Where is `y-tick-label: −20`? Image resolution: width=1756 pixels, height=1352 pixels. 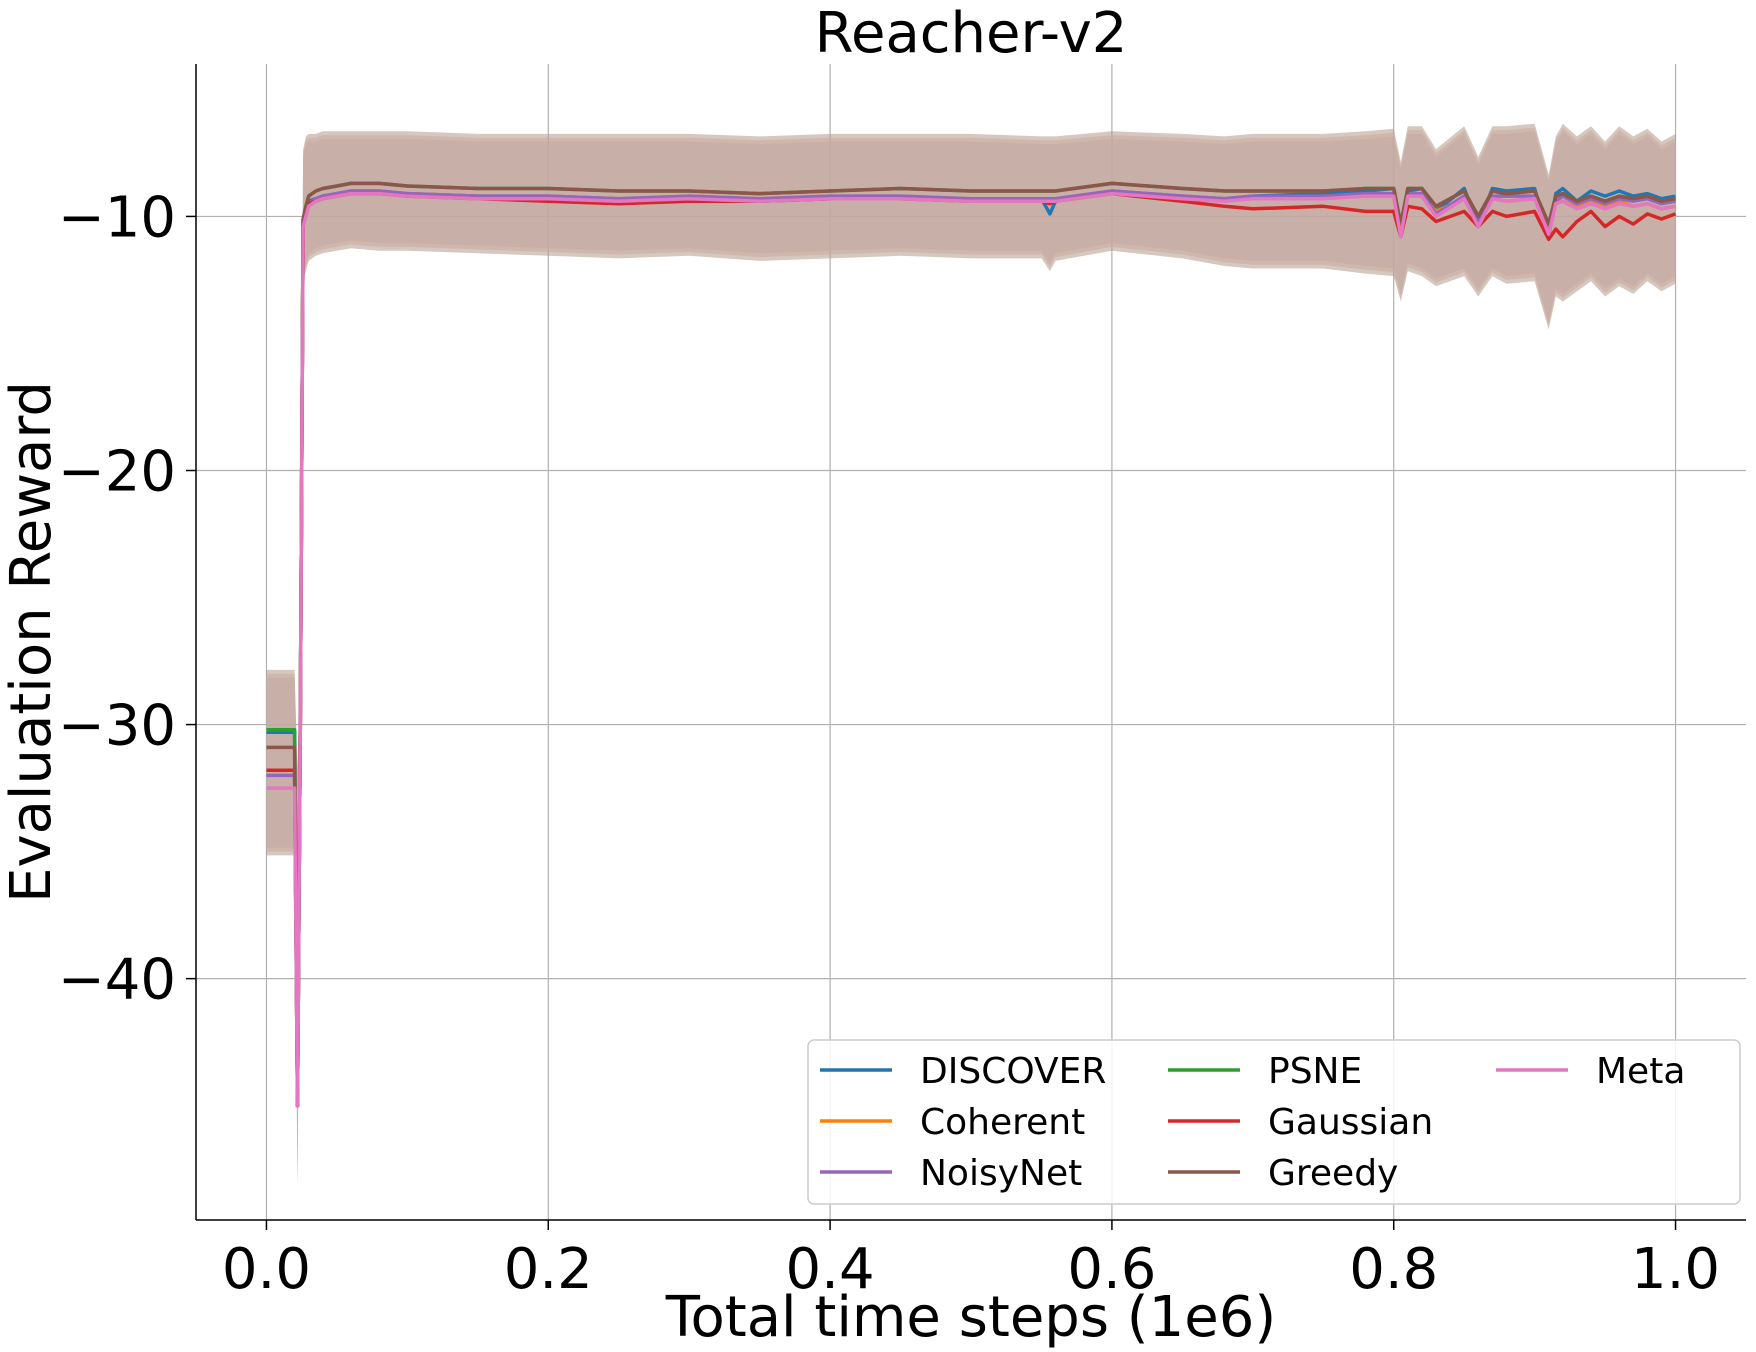
y-tick-label: −20 is located at coordinates (117, 472).